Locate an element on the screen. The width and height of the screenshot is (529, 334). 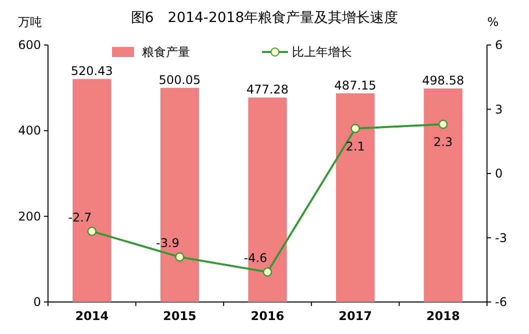
y-tick-label: 0 is located at coordinates (37, 302).